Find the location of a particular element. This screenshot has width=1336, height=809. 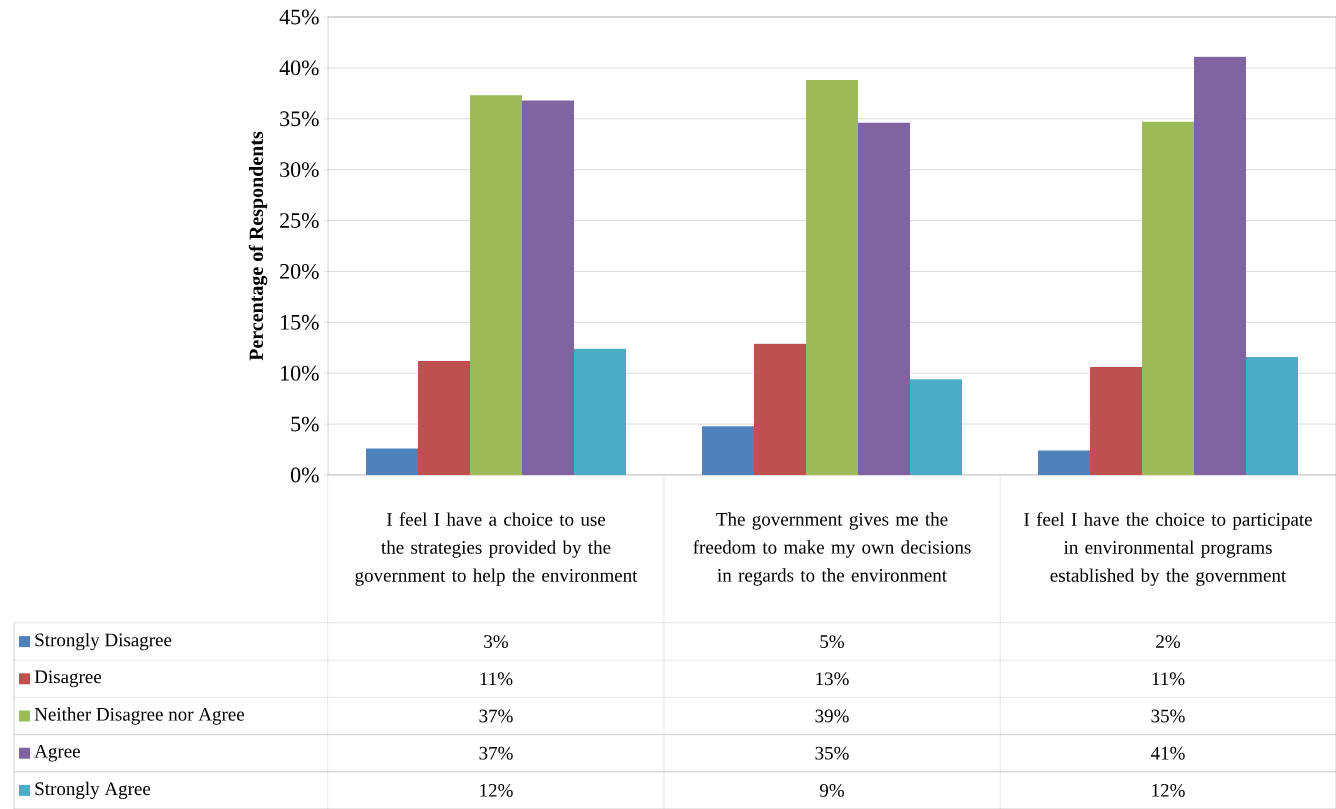

y-axis-title: Percentage of Respondents is located at coordinates (258, 246).